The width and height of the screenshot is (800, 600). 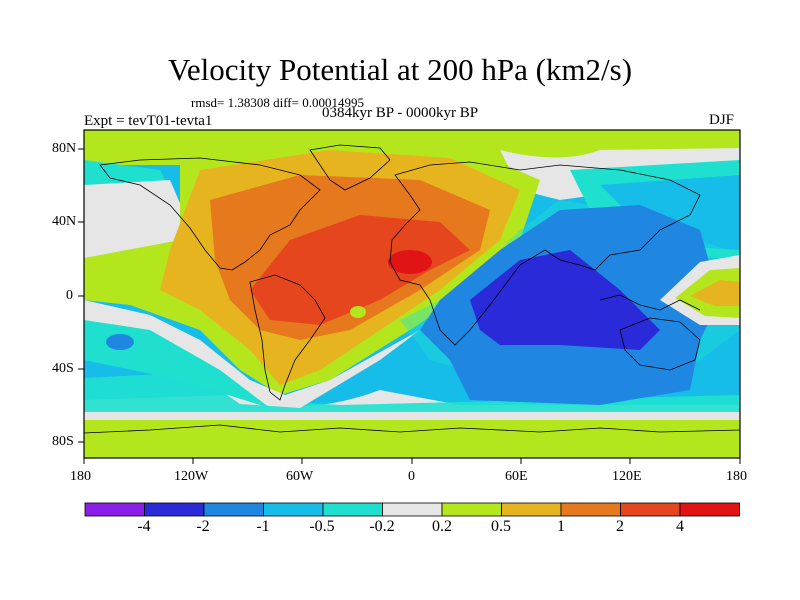 What do you see at coordinates (142, 221) in the screenshot?
I see `field-arctic-grey` at bounding box center [142, 221].